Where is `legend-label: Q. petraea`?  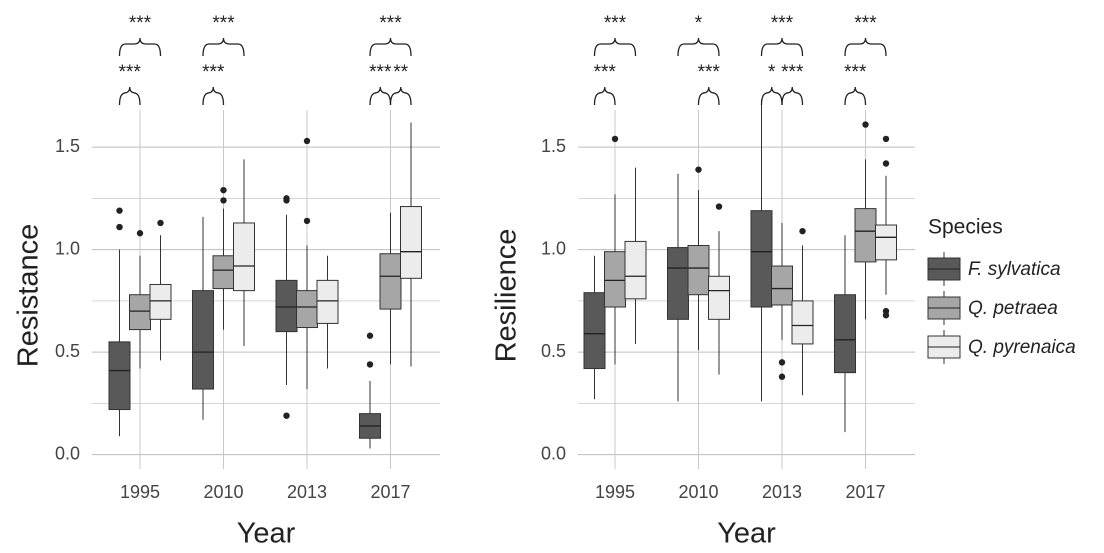 legend-label: Q. petraea is located at coordinates (1013, 308).